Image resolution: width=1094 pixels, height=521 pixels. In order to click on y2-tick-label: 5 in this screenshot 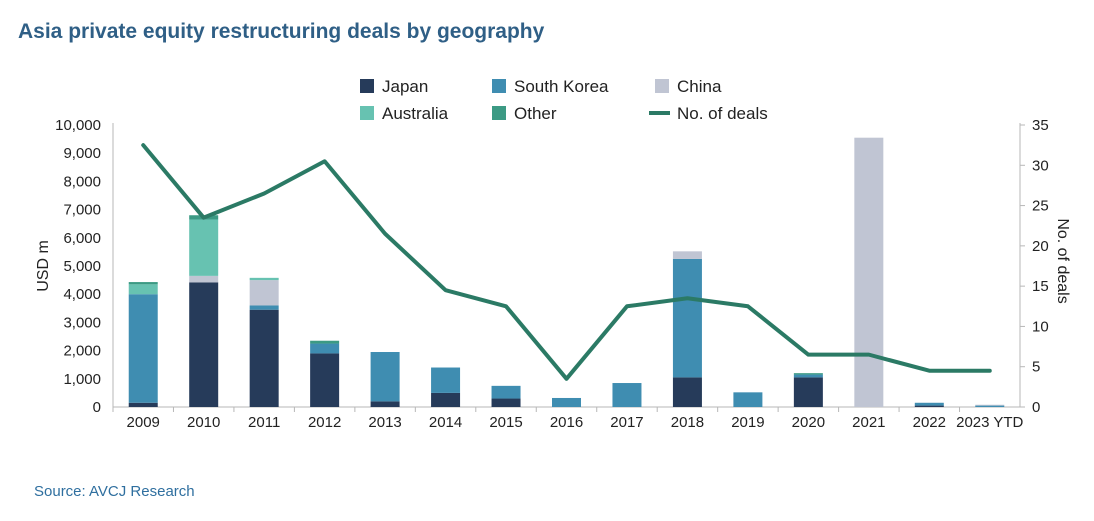, I will do `click(1036, 367)`.